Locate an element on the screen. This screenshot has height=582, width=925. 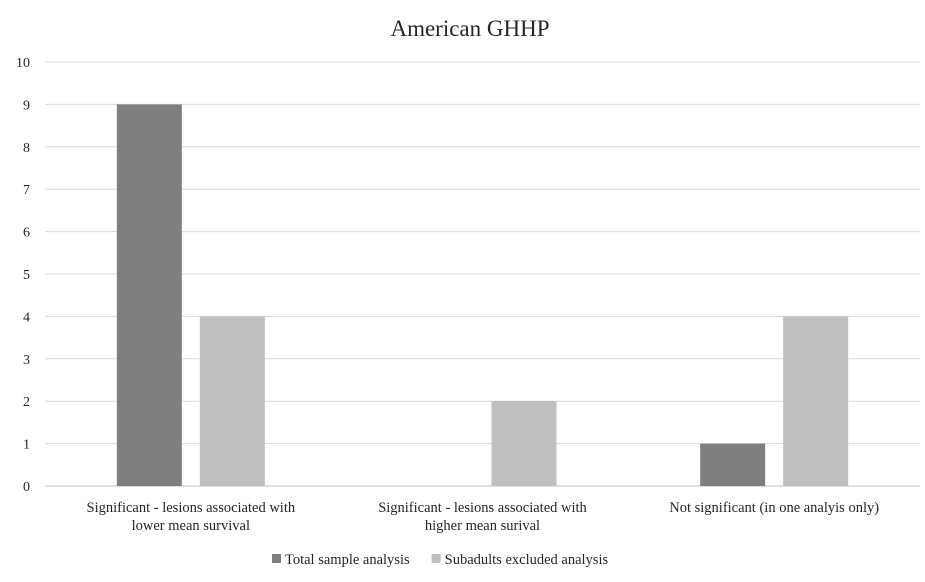
y-tick-label: 4 is located at coordinates (26, 317).